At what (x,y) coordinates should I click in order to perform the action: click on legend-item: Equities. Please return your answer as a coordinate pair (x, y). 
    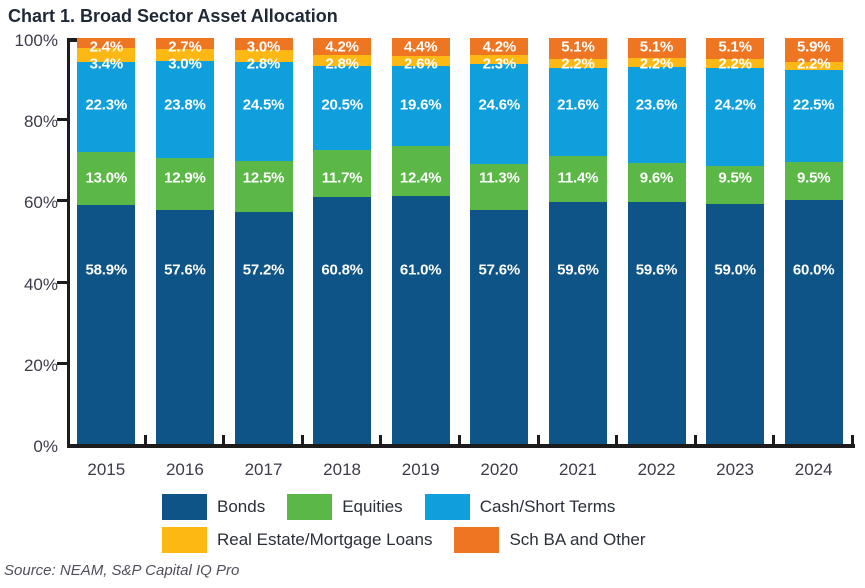
    Looking at the image, I should click on (345, 507).